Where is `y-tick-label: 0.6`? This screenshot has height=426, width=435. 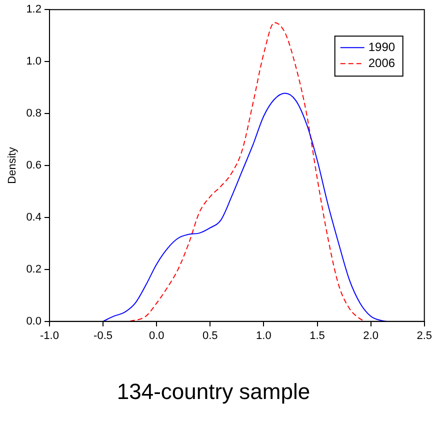
y-tick-label: 0.6 is located at coordinates (34, 166).